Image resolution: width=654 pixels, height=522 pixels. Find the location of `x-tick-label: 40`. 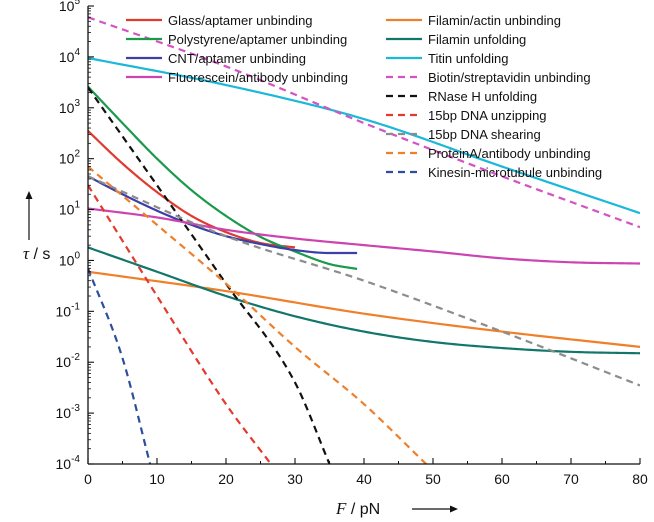

x-tick-label: 40 is located at coordinates (364, 479).